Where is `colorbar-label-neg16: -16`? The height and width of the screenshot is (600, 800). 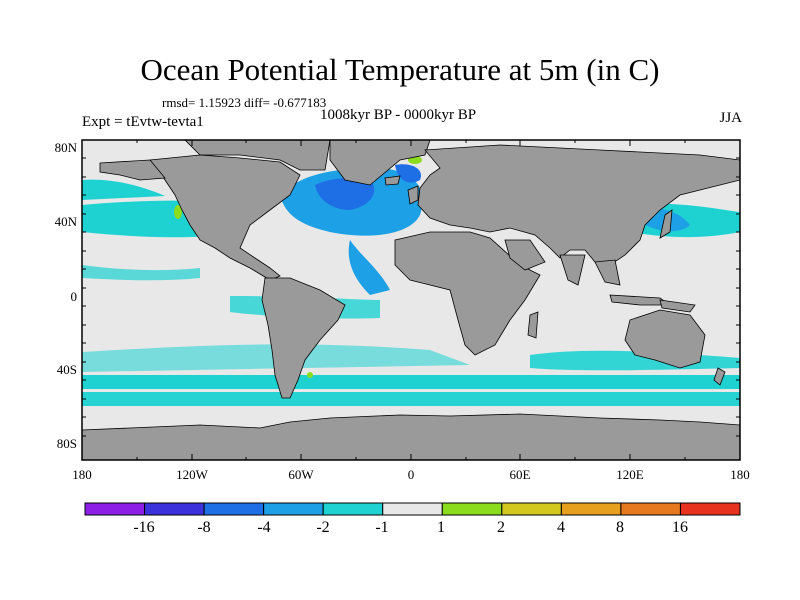 colorbar-label-neg16: -16 is located at coordinates (144, 527).